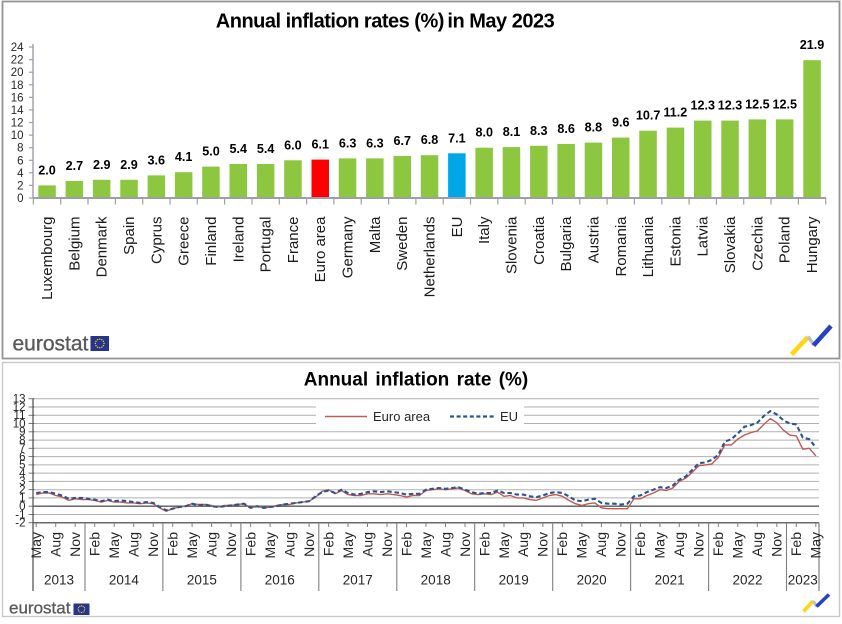  I want to click on svg-text: 8.3, so click(539, 131).